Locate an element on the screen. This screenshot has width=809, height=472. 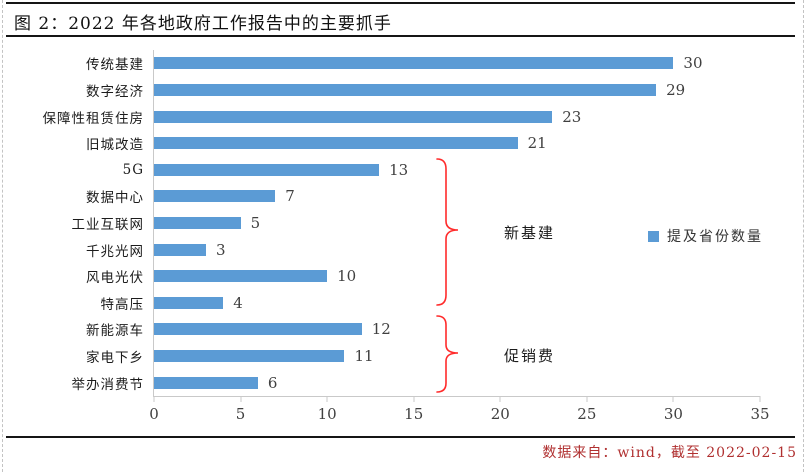
top-rule is located at coordinates (400, 3).